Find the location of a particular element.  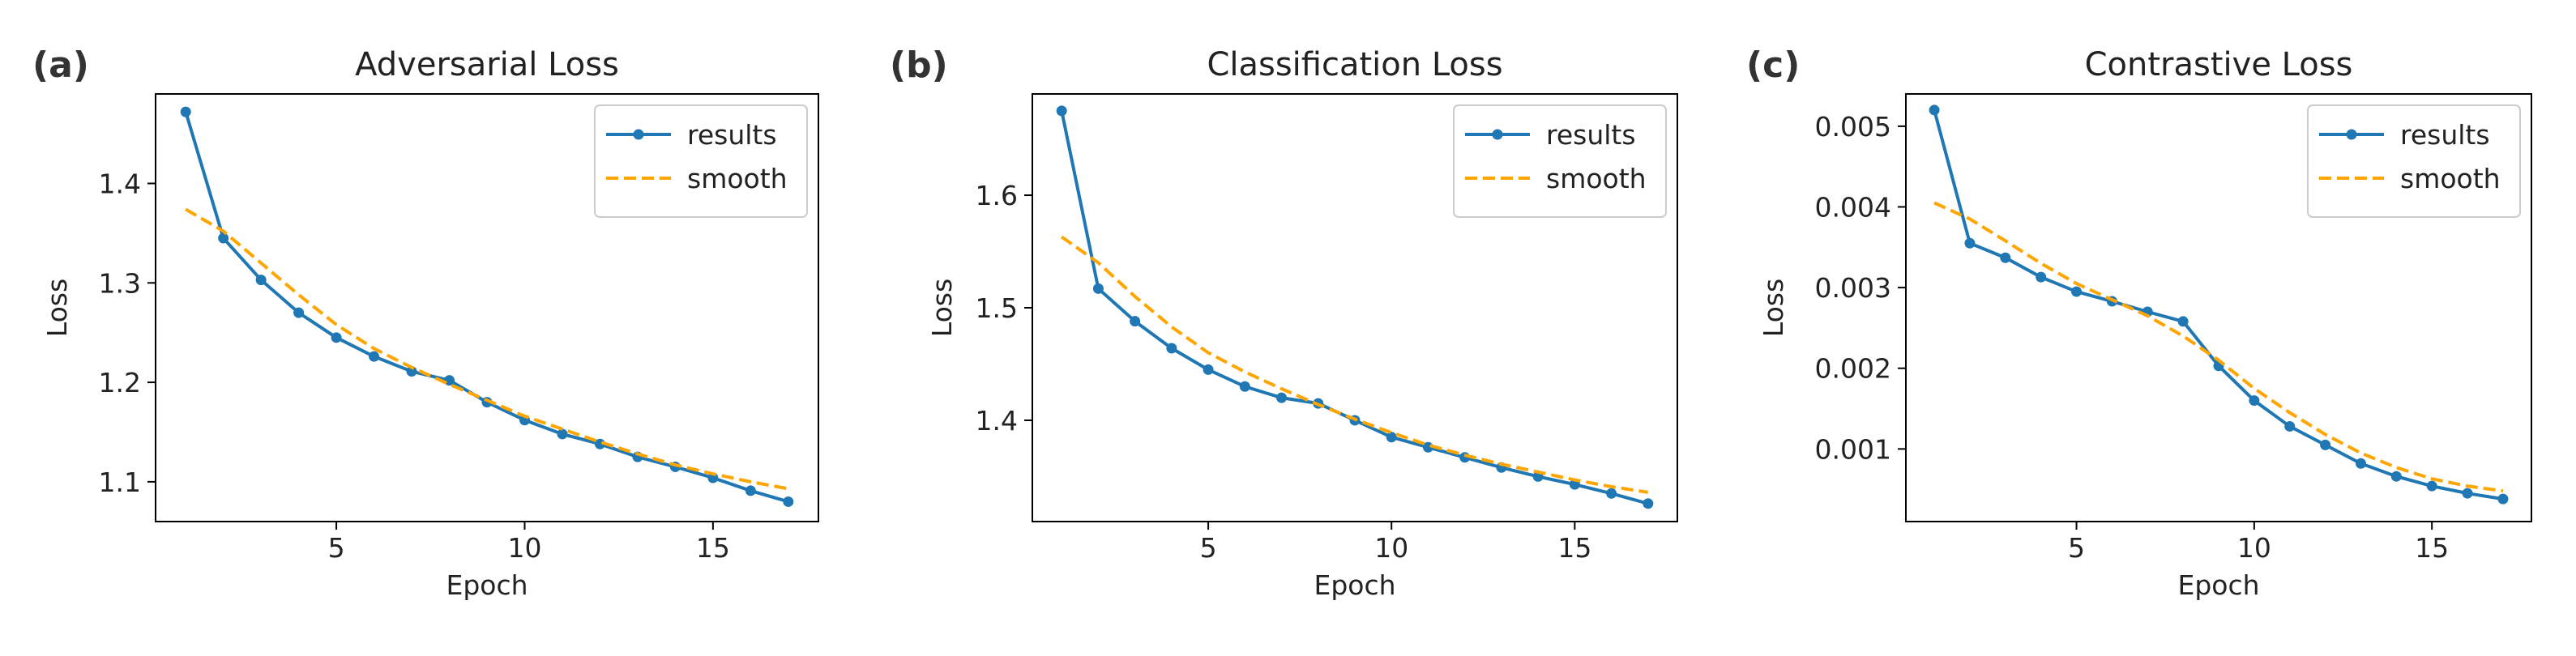

y-tick-label: 1.1 is located at coordinates (120, 482).